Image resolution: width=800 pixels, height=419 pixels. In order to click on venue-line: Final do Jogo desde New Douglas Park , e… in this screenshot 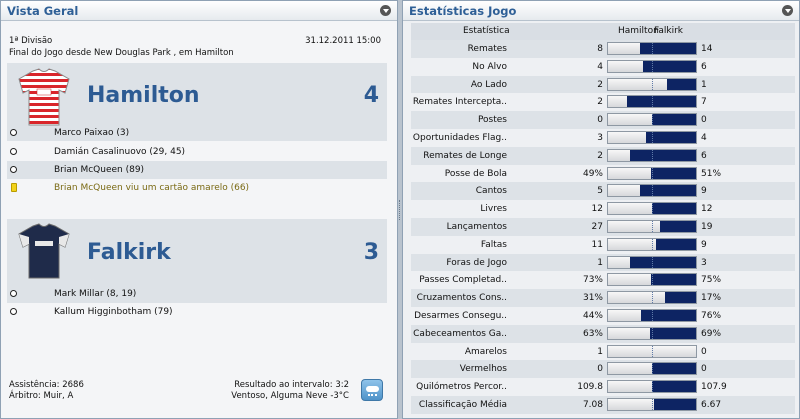, I will do `click(121, 53)`.